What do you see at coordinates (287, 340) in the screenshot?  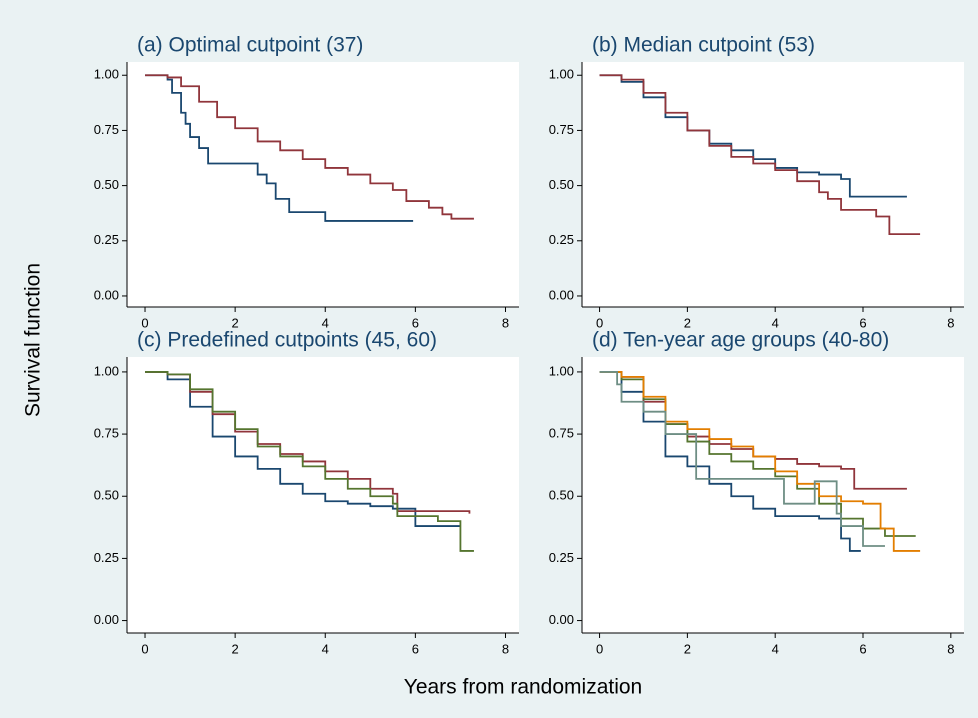 I see `panel-title: (c) Predefined cutpoints (45, 60)` at bounding box center [287, 340].